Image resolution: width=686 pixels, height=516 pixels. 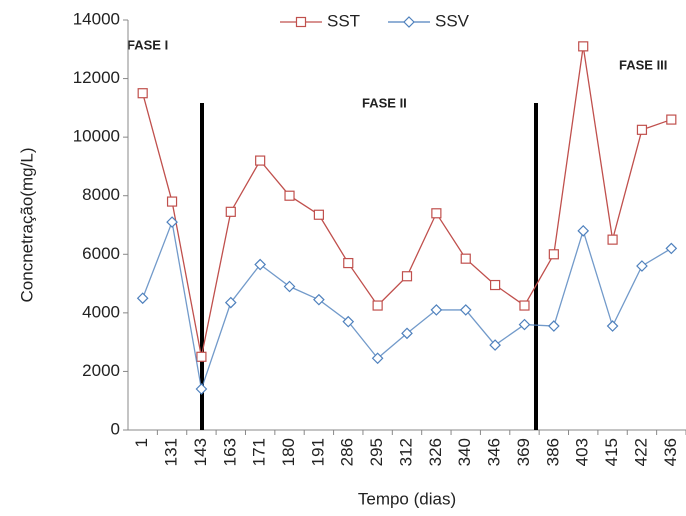 I want to click on x-tick-label: 340, so click(x=464, y=452).